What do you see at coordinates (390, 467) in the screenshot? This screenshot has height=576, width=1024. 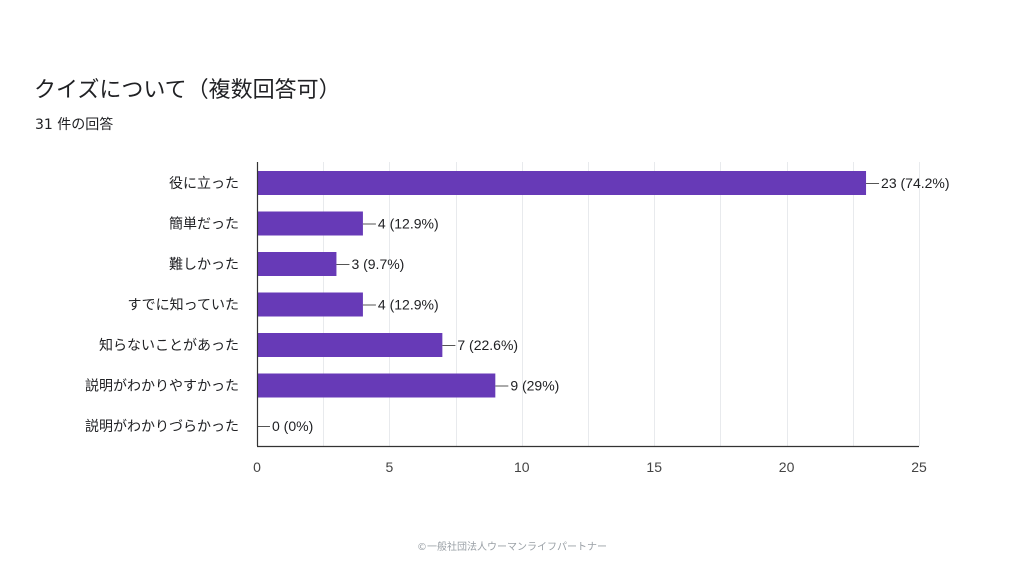 I see `x-tick-label: 5` at bounding box center [390, 467].